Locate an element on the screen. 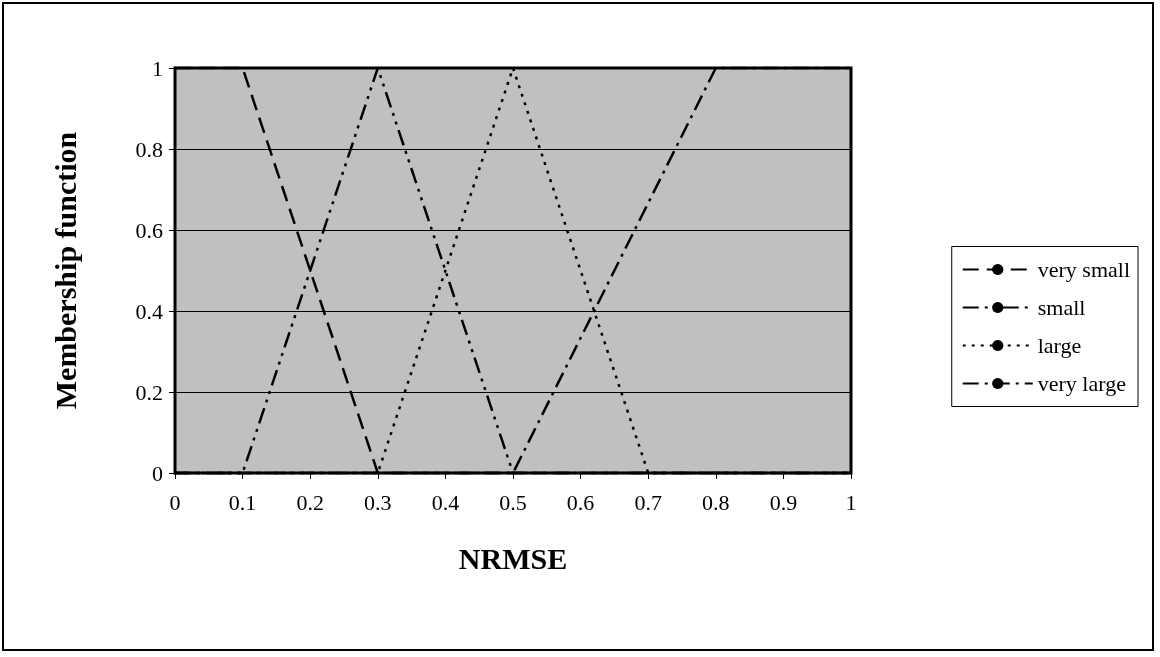  y-tick-label: 0.2 is located at coordinates (149, 392).